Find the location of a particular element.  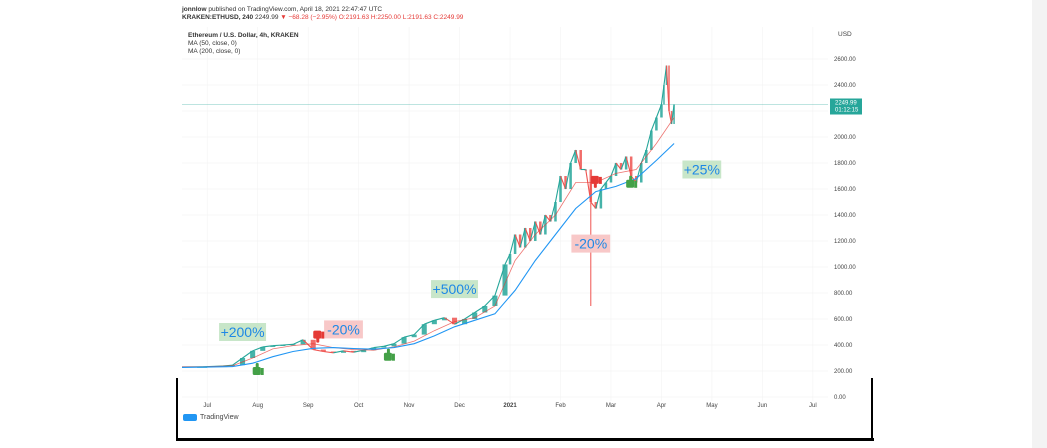

x-tick-label: Aug is located at coordinates (257, 406).